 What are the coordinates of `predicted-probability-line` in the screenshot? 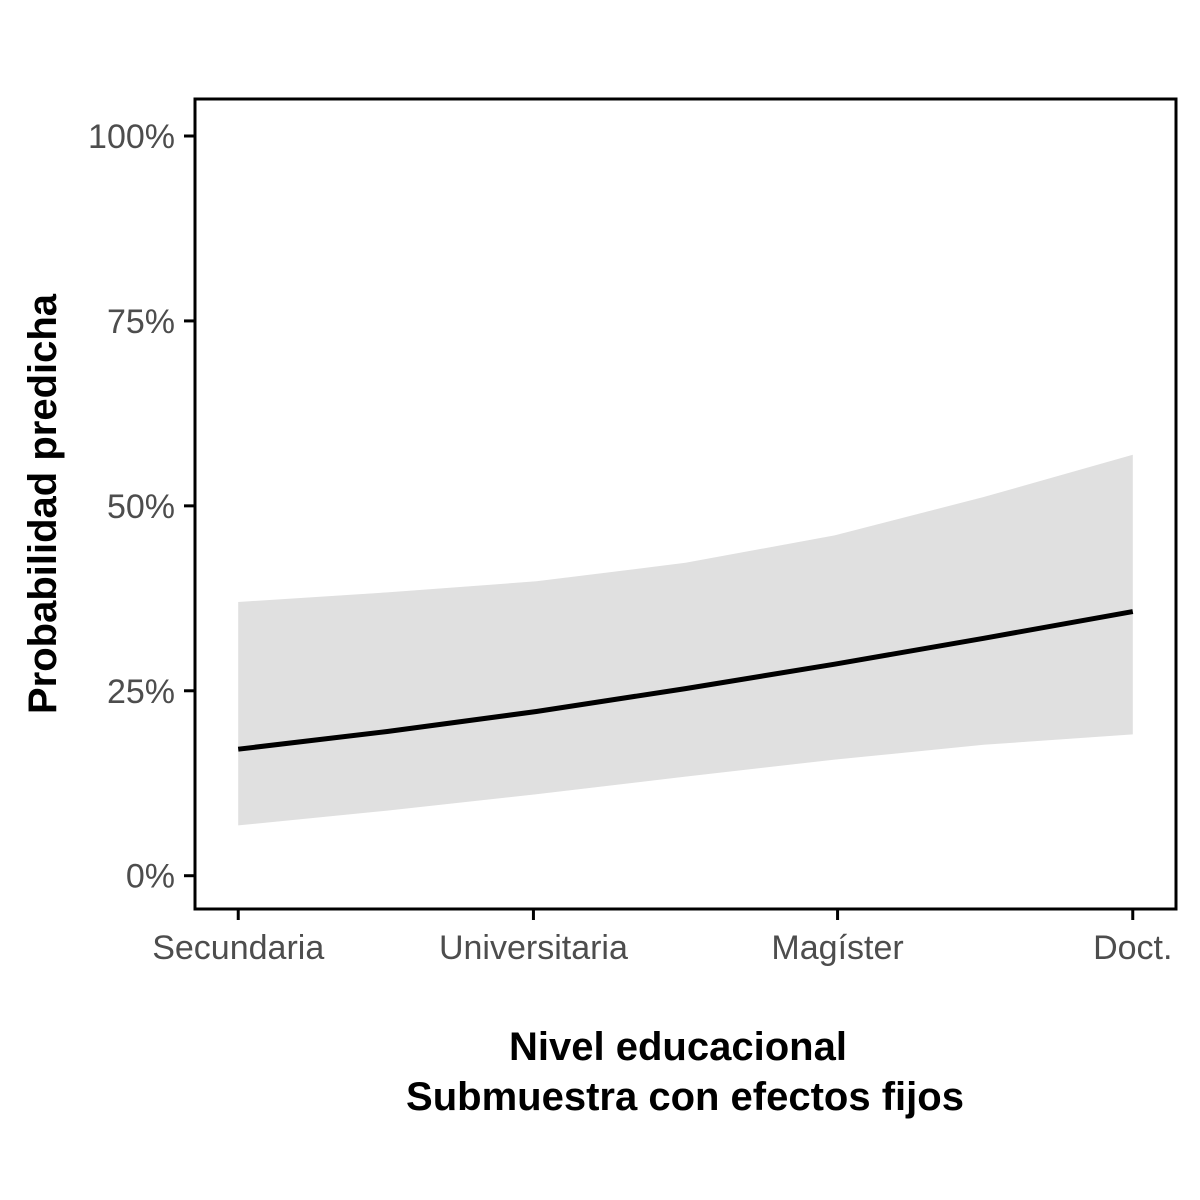 It's located at (685, 680).